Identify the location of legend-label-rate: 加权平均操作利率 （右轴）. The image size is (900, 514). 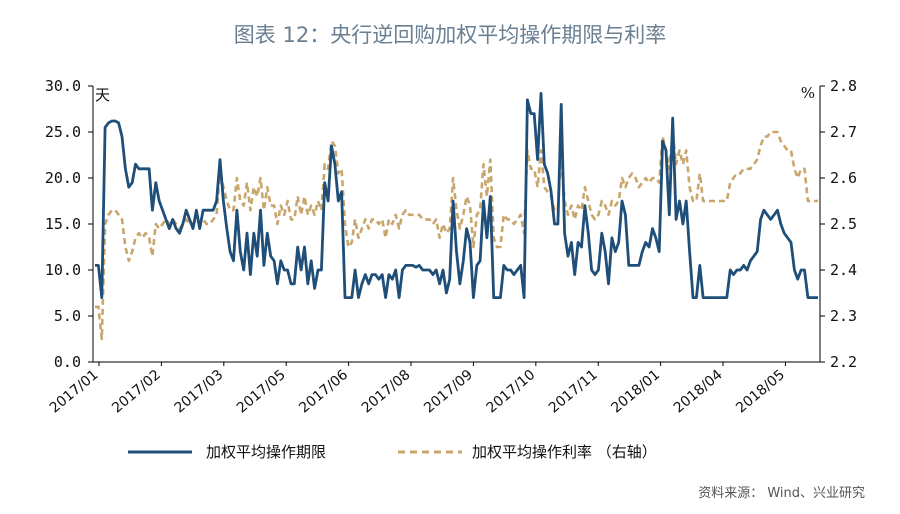
(564, 452).